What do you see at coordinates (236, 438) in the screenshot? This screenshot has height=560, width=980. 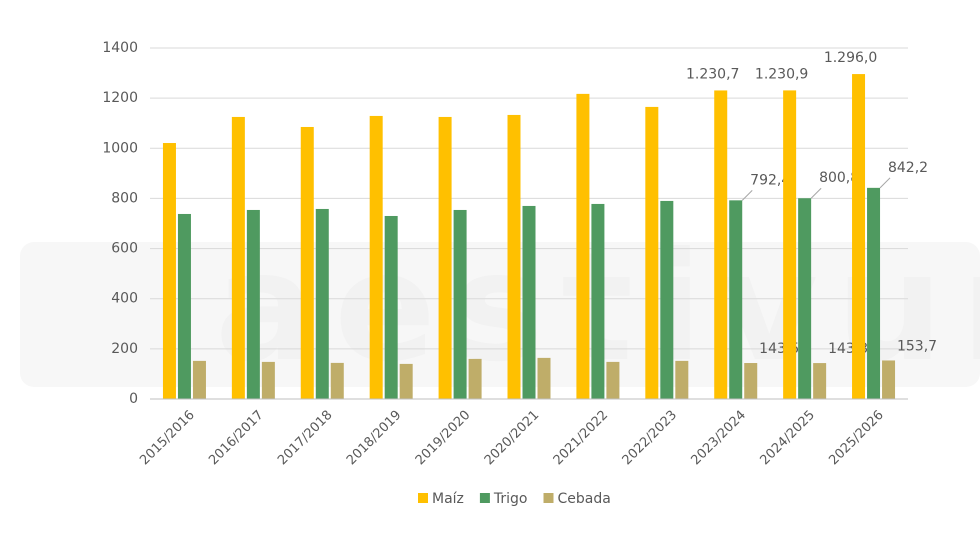 I see `x-tick-label: 2016/2017` at bounding box center [236, 438].